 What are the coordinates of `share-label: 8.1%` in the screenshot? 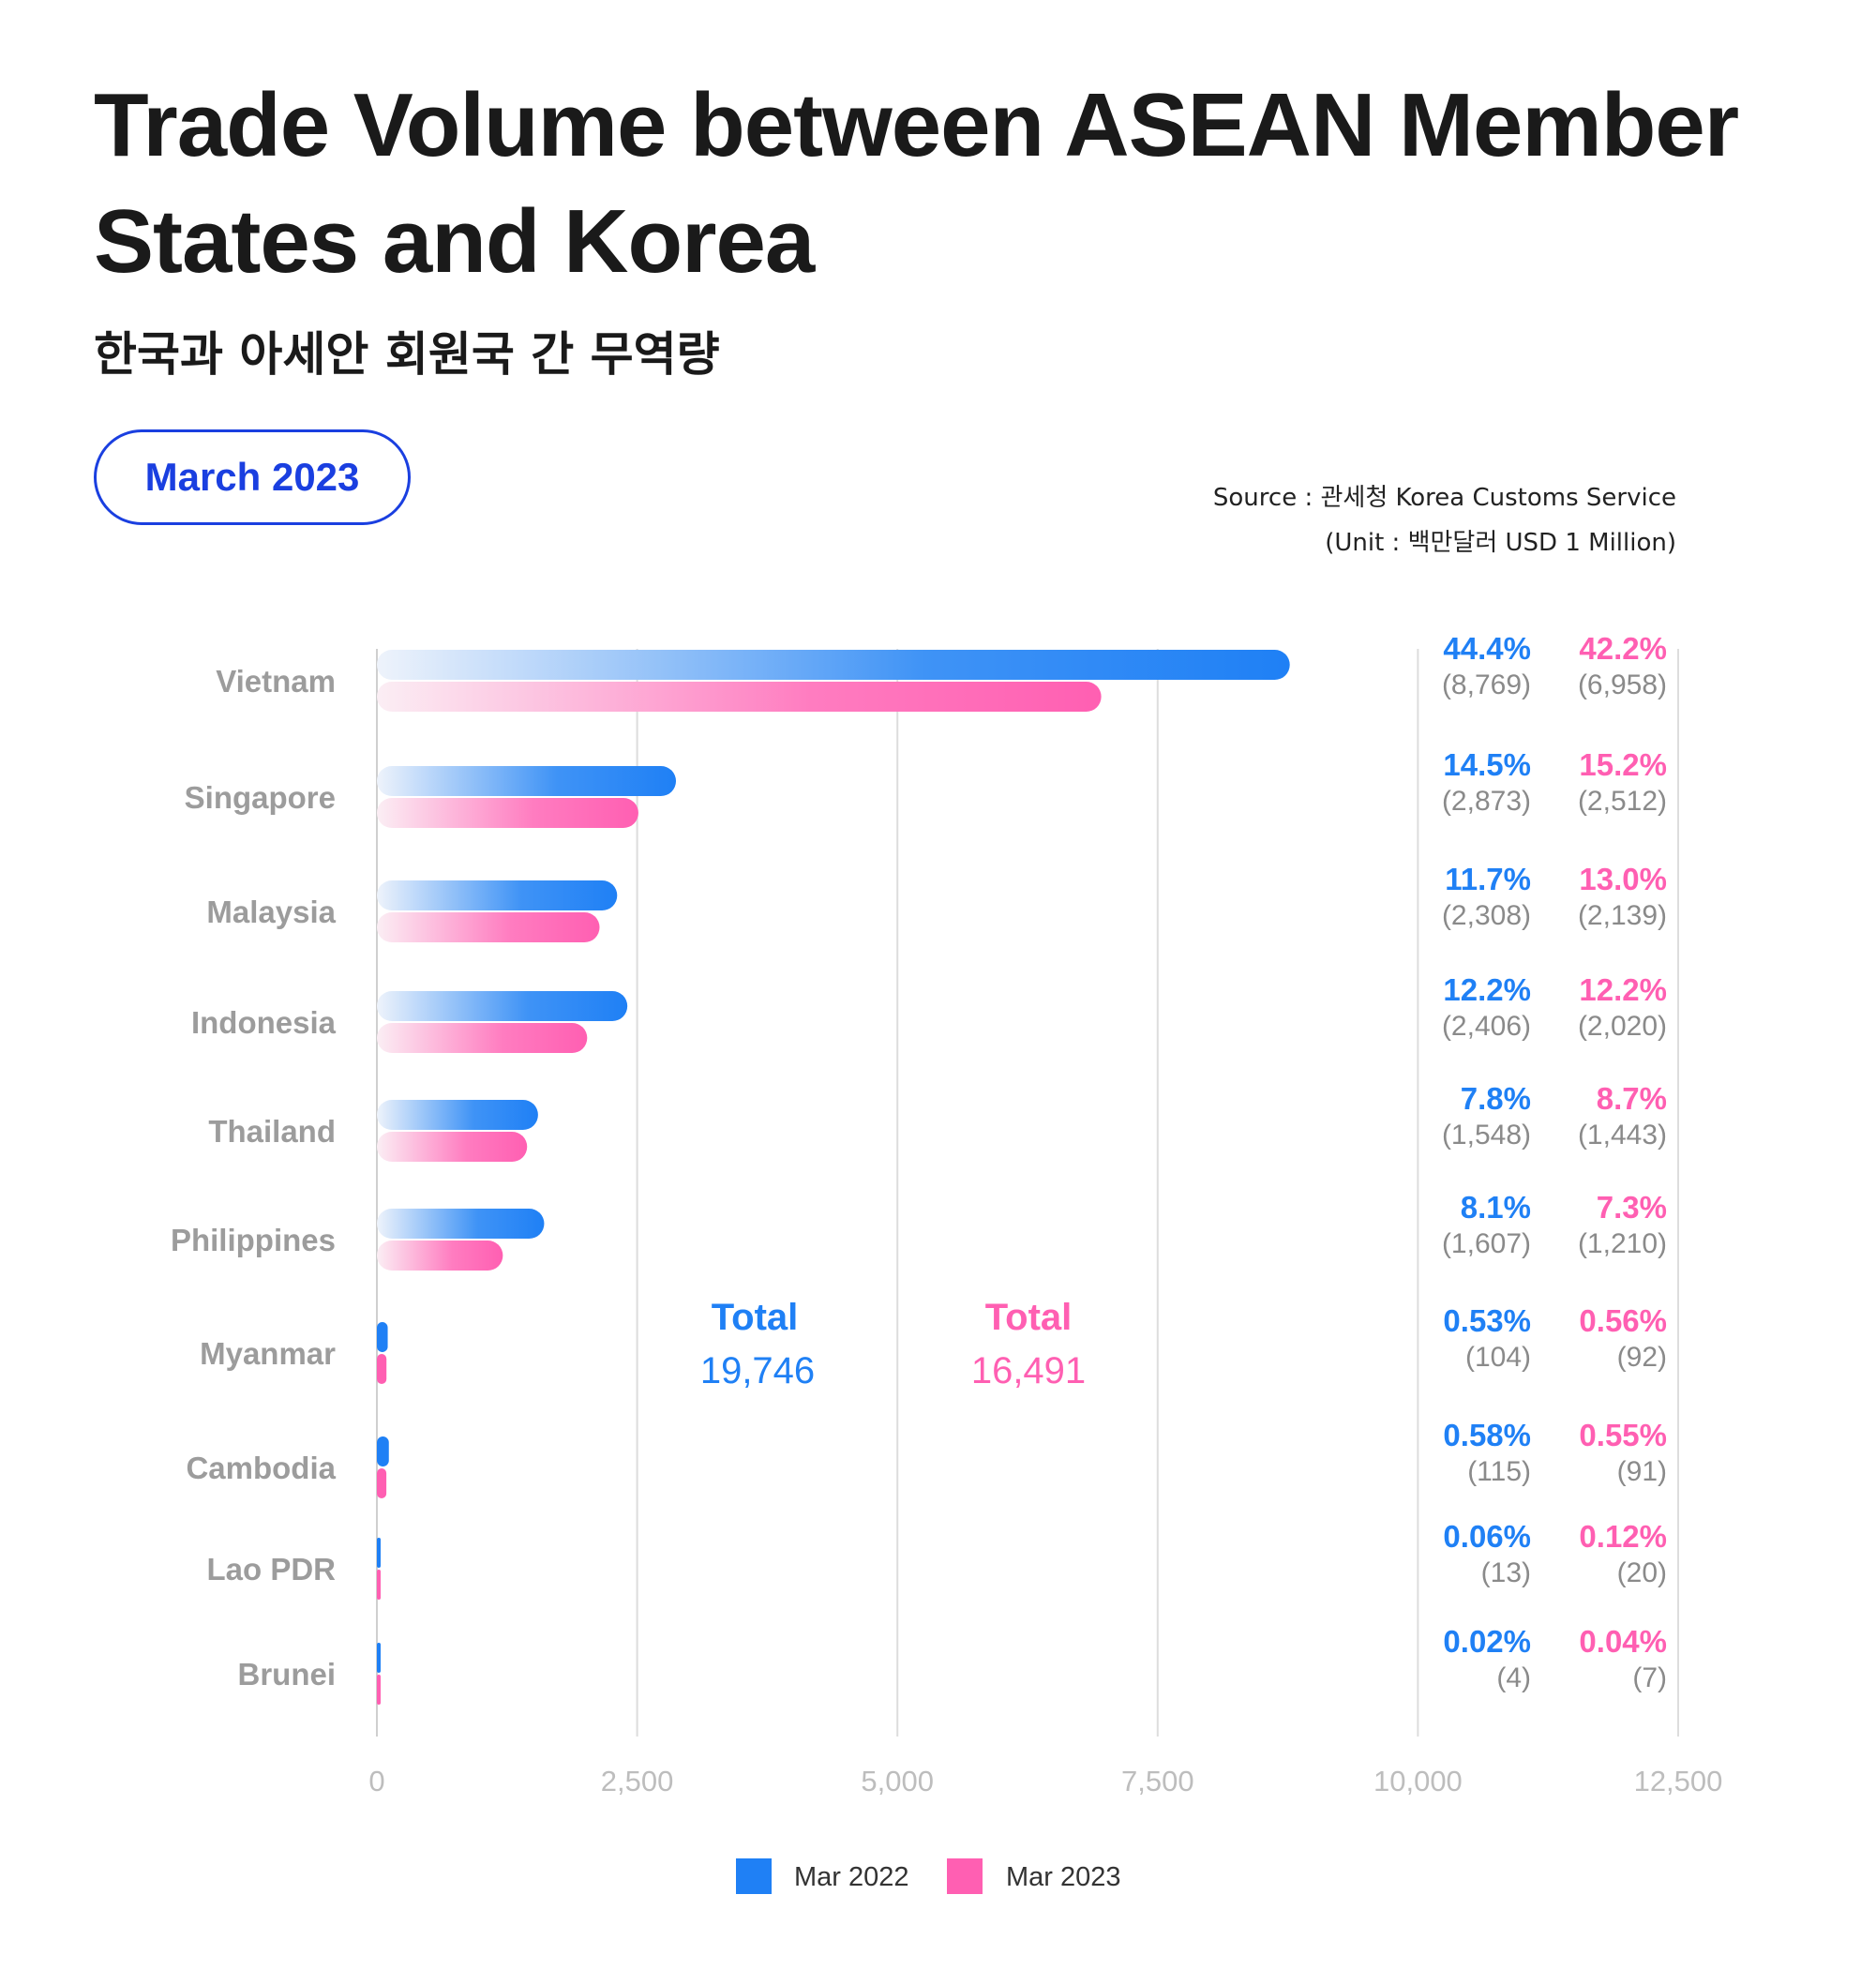 It's located at (1496, 1207).